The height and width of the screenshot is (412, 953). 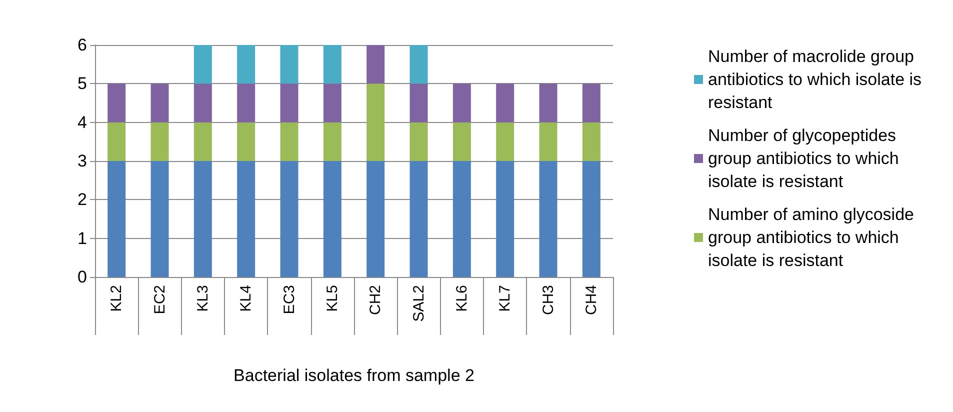 I want to click on x-tick-label: CH4, so click(x=591, y=300).